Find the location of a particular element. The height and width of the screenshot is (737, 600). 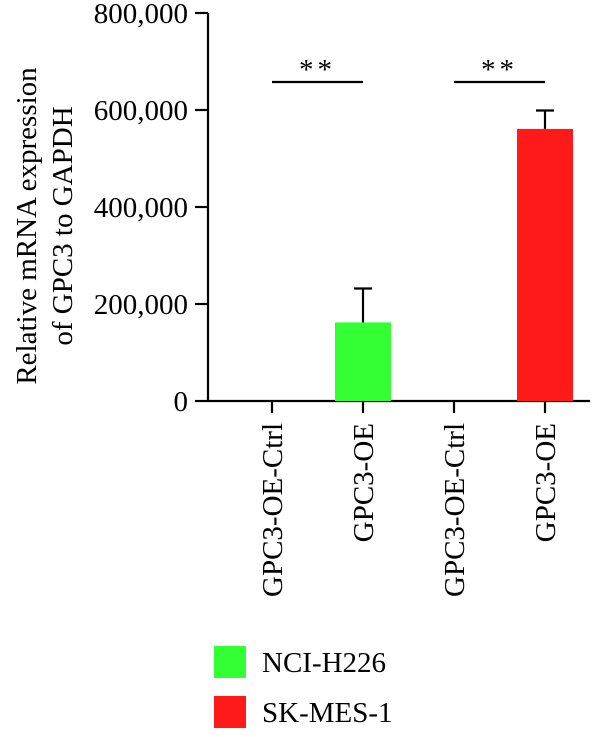

y-axis-label-line: Relative mRNA expression is located at coordinates (27, 226).